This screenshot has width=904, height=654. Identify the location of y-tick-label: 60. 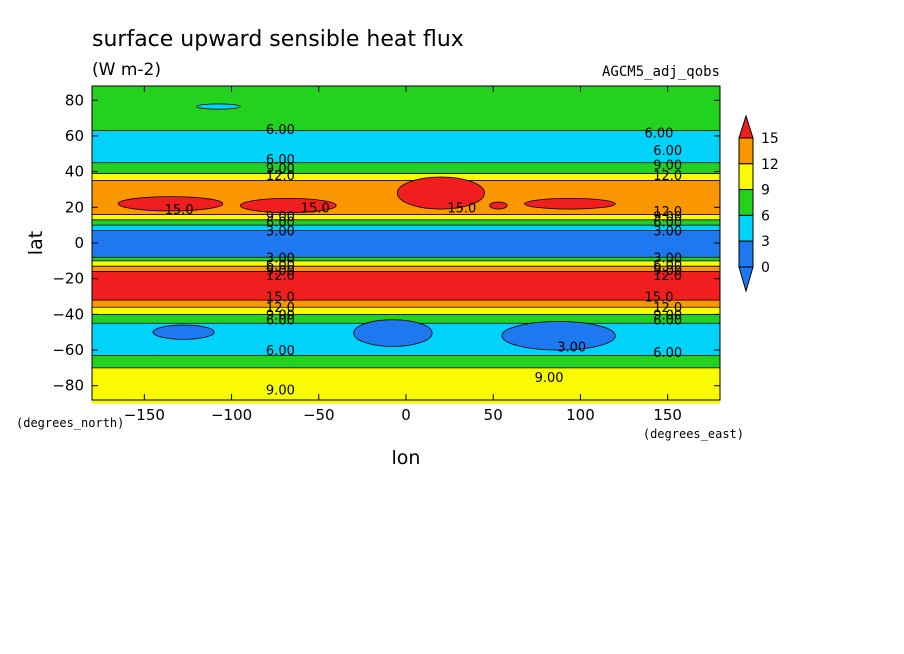
(74, 136).